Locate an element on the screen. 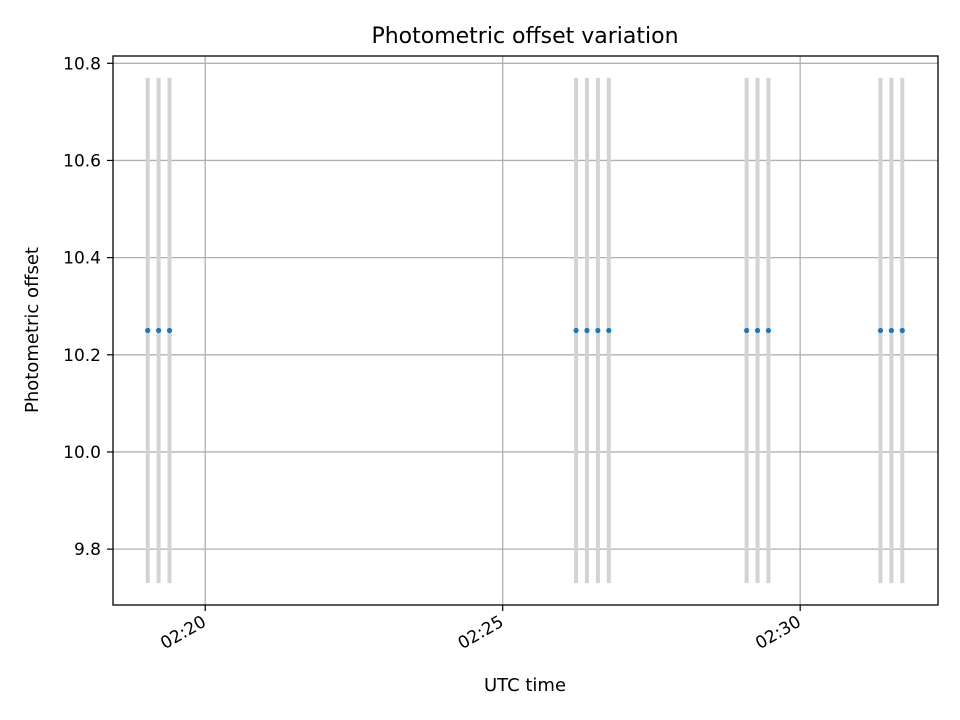 The image size is (960, 720). y-tick-label: 10.6 is located at coordinates (82, 161).